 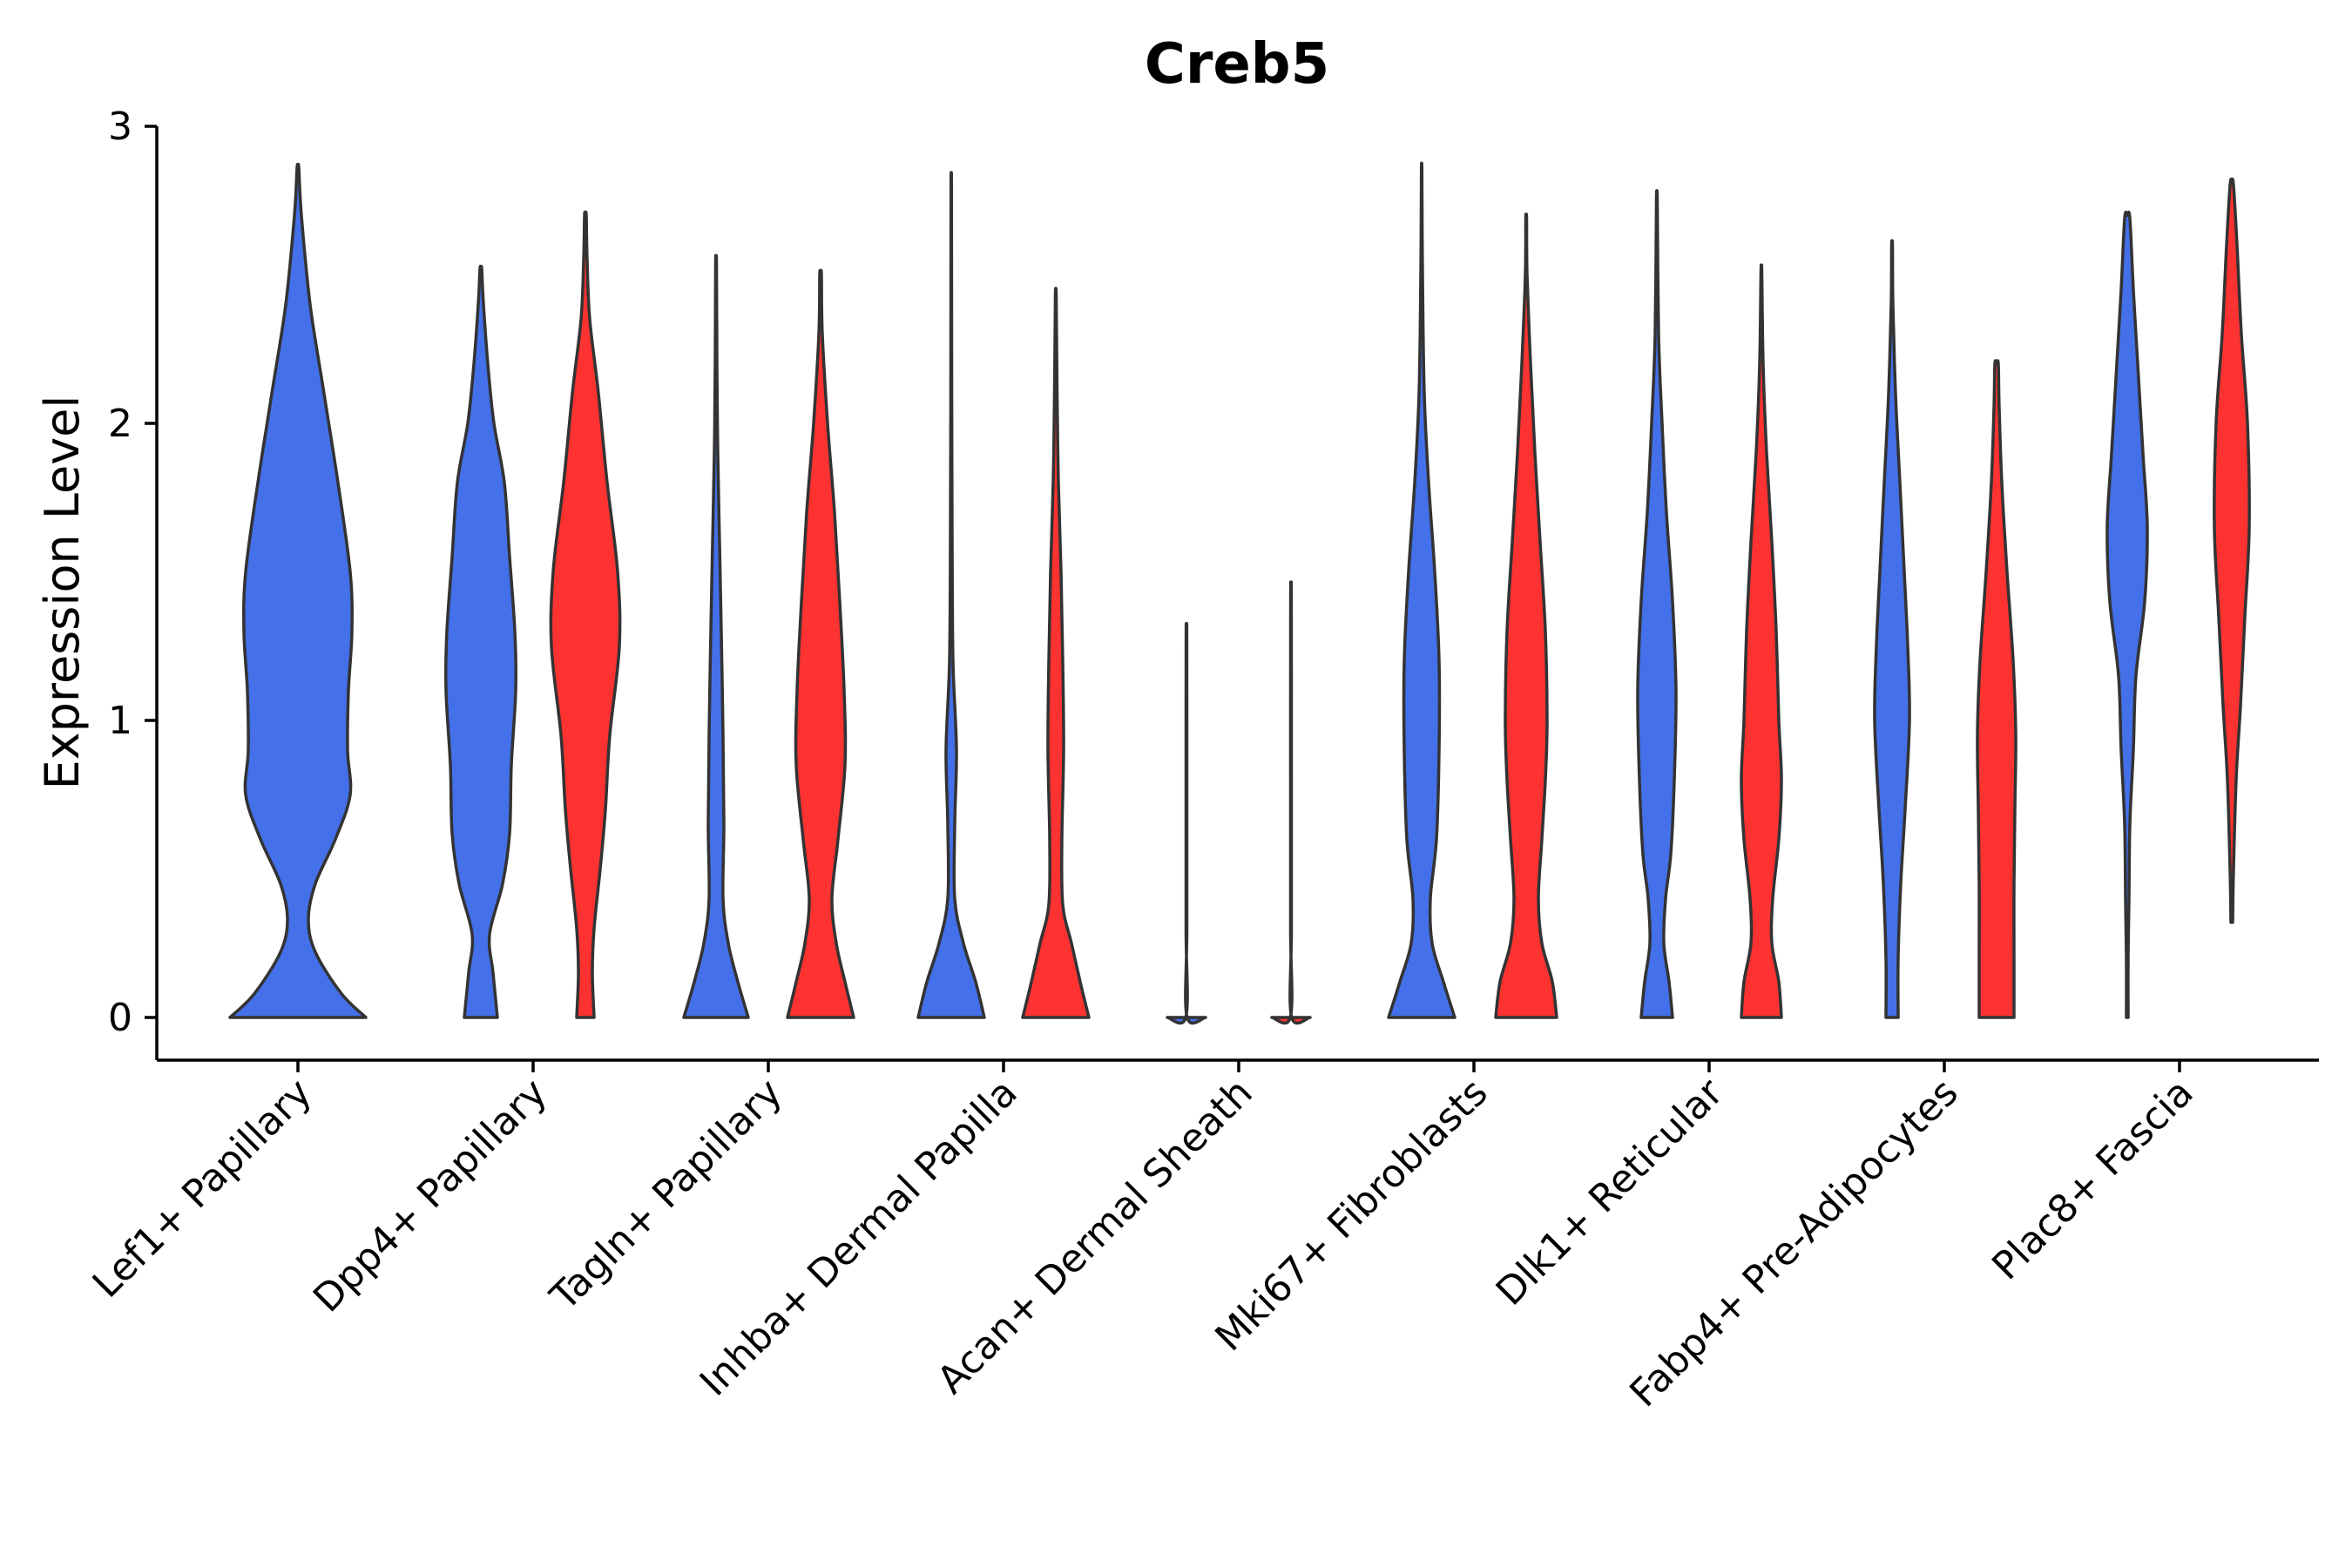 I want to click on x-tick-label: Mki67+ Fibroblasts, so click(x=1351, y=1215).